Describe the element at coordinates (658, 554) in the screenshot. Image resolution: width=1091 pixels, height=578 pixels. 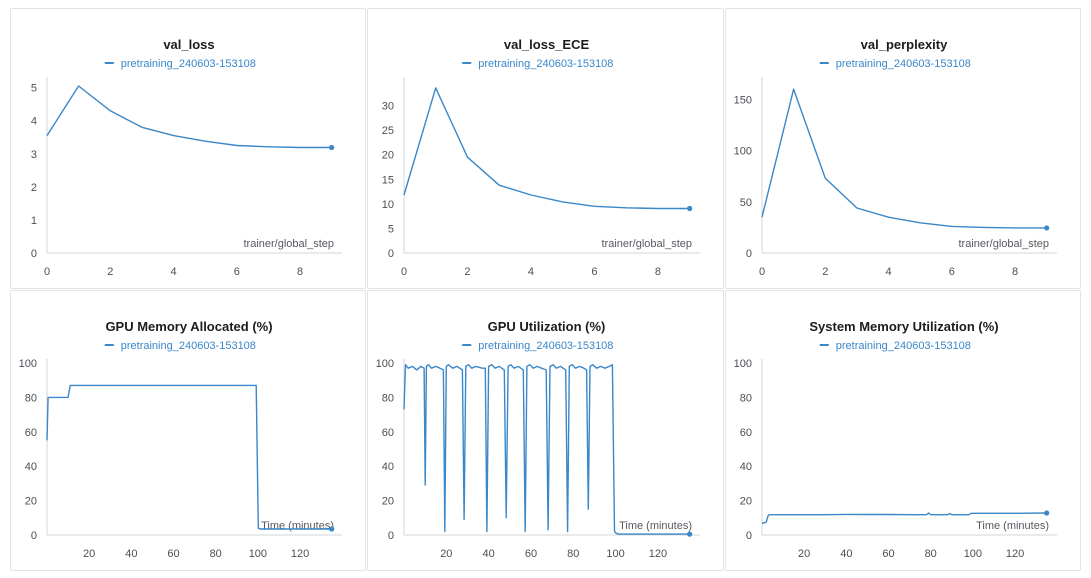
I see `chart-gpu-utilization-xtick: 120` at that location.